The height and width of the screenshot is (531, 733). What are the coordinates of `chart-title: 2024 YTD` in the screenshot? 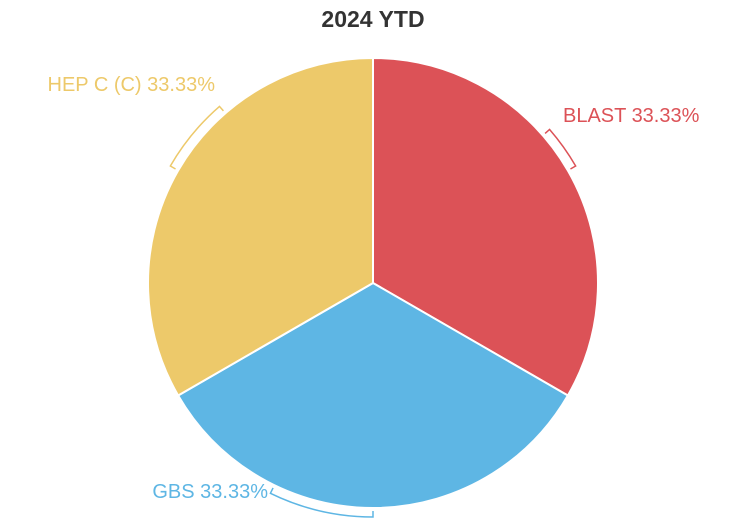 It's located at (372, 19).